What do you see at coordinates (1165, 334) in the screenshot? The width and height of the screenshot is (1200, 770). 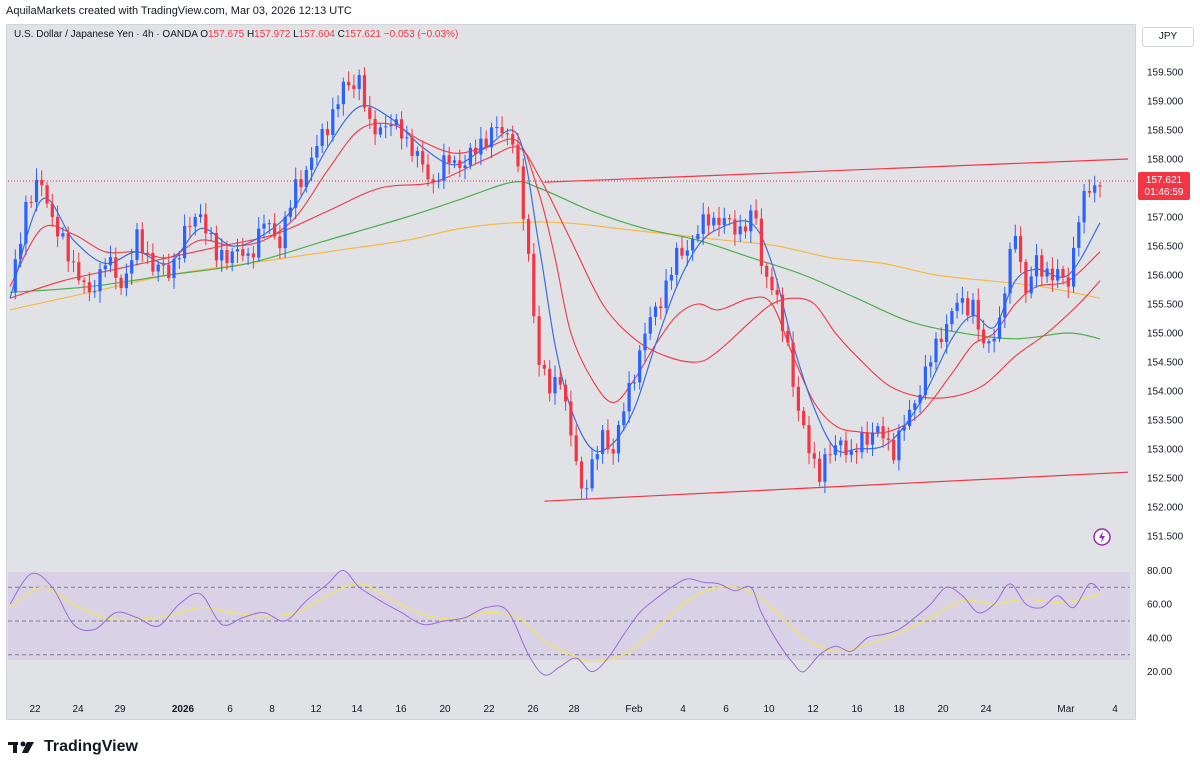 I see `price-tick-label: 155.000` at bounding box center [1165, 334].